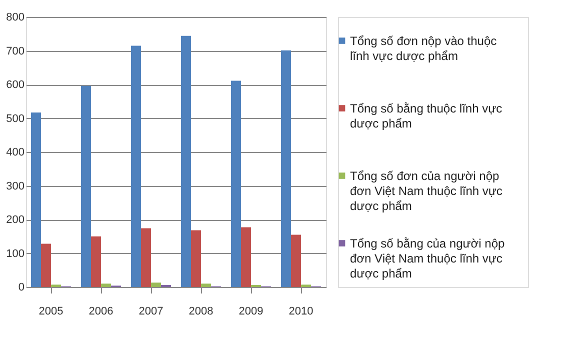 The image size is (578, 337). Describe the element at coordinates (15, 51) in the screenshot. I see `y-tick-label: 700` at that location.